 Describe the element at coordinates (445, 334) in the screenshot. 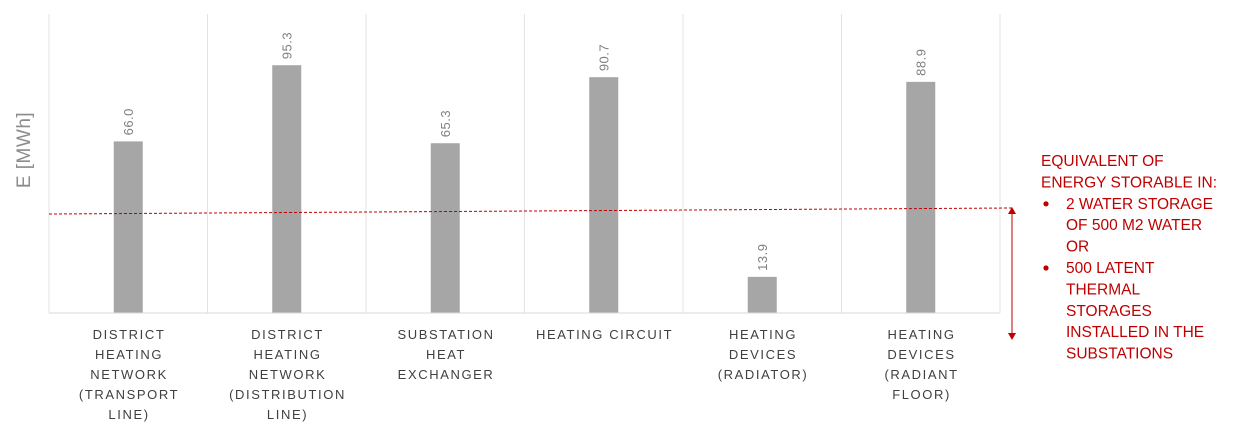

I see `category-label: SUBSTATION` at that location.